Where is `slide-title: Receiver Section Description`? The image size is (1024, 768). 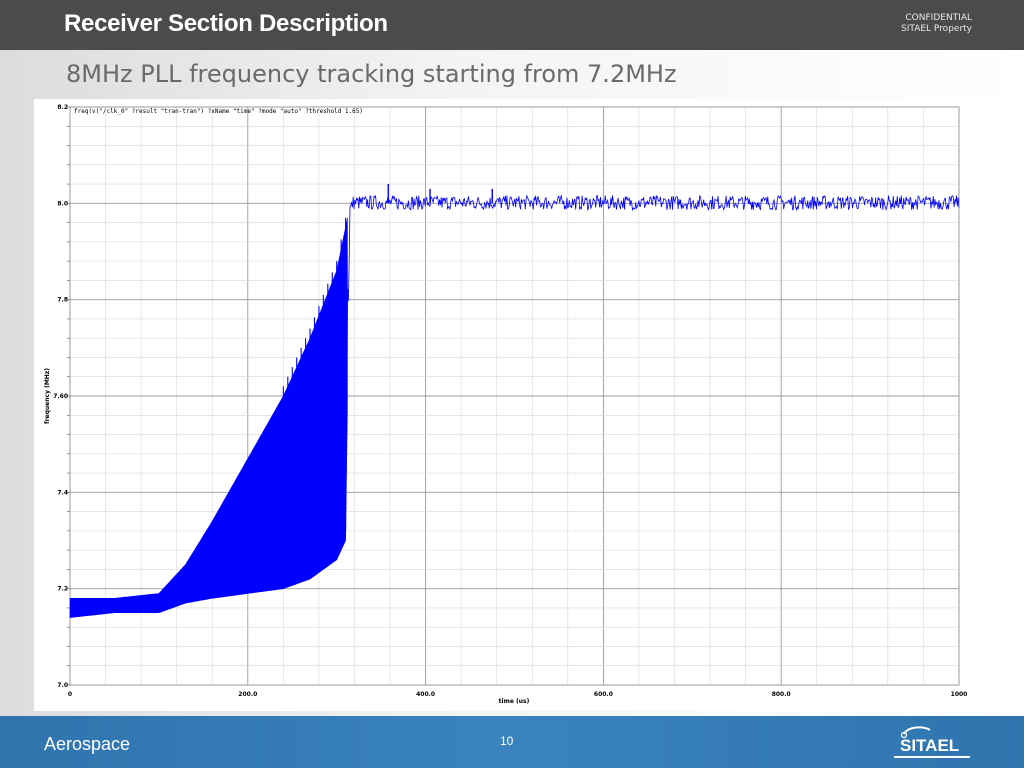 slide-title: Receiver Section Description is located at coordinates (226, 23).